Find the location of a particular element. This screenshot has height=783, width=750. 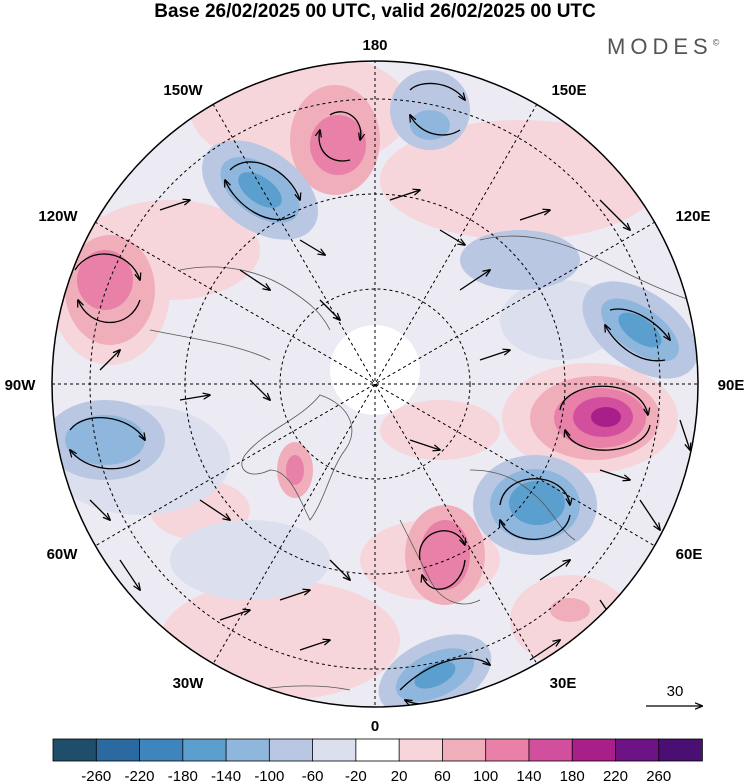

colorbar-label: 20 is located at coordinates (399, 775).